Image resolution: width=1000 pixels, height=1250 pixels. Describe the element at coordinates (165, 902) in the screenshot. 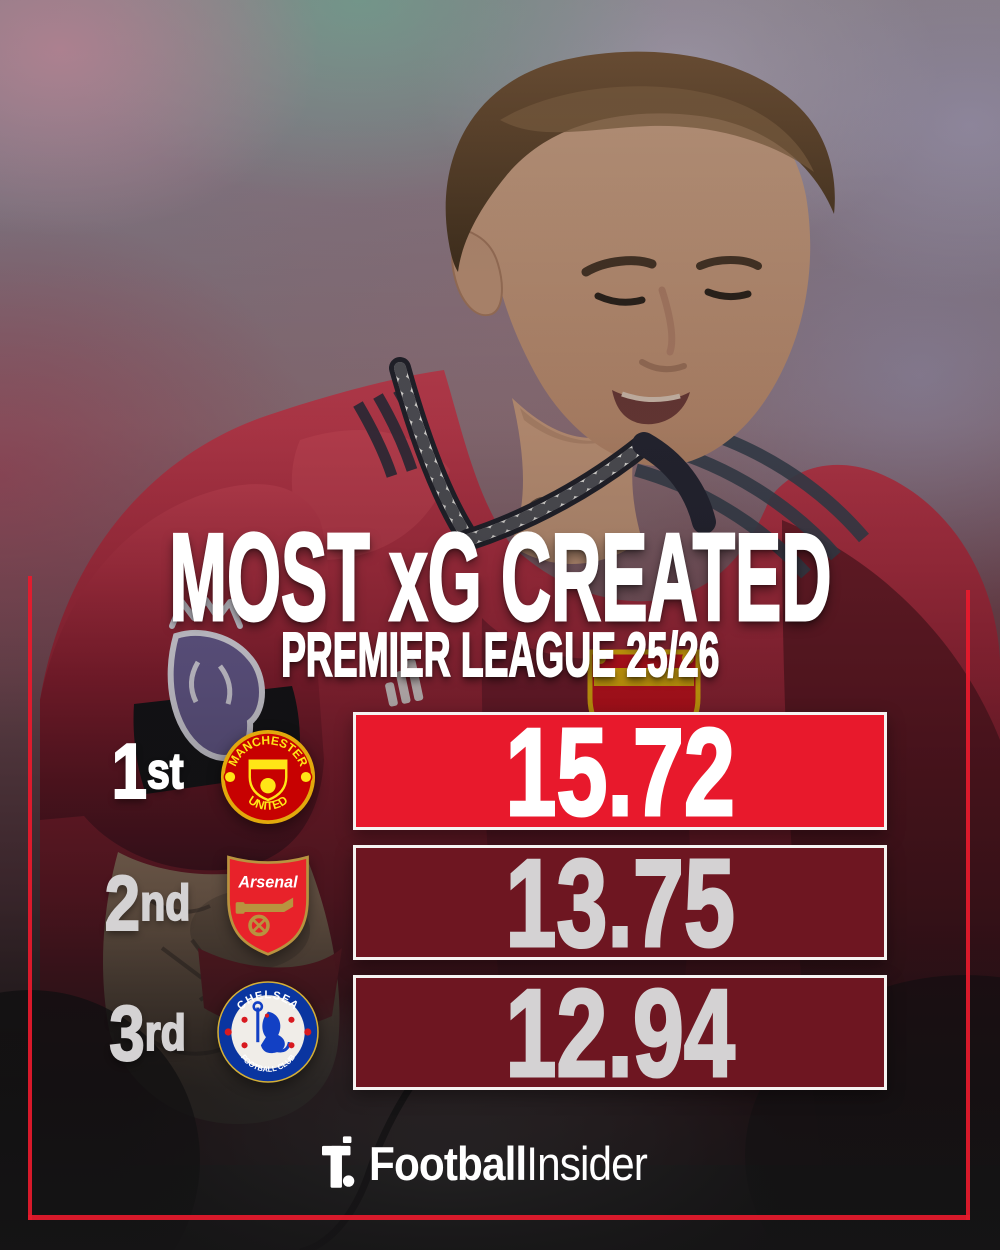

I see `rank-suffix: nd` at that location.